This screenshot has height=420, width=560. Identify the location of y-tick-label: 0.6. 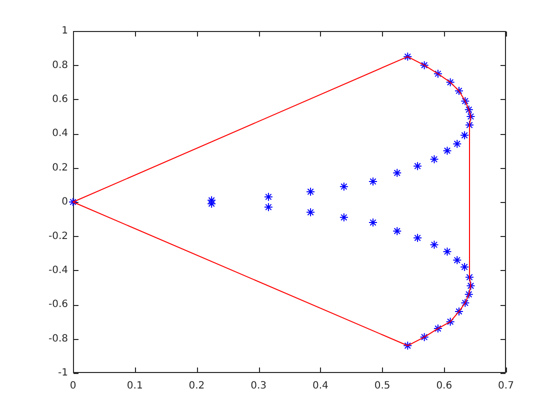
(60, 99).